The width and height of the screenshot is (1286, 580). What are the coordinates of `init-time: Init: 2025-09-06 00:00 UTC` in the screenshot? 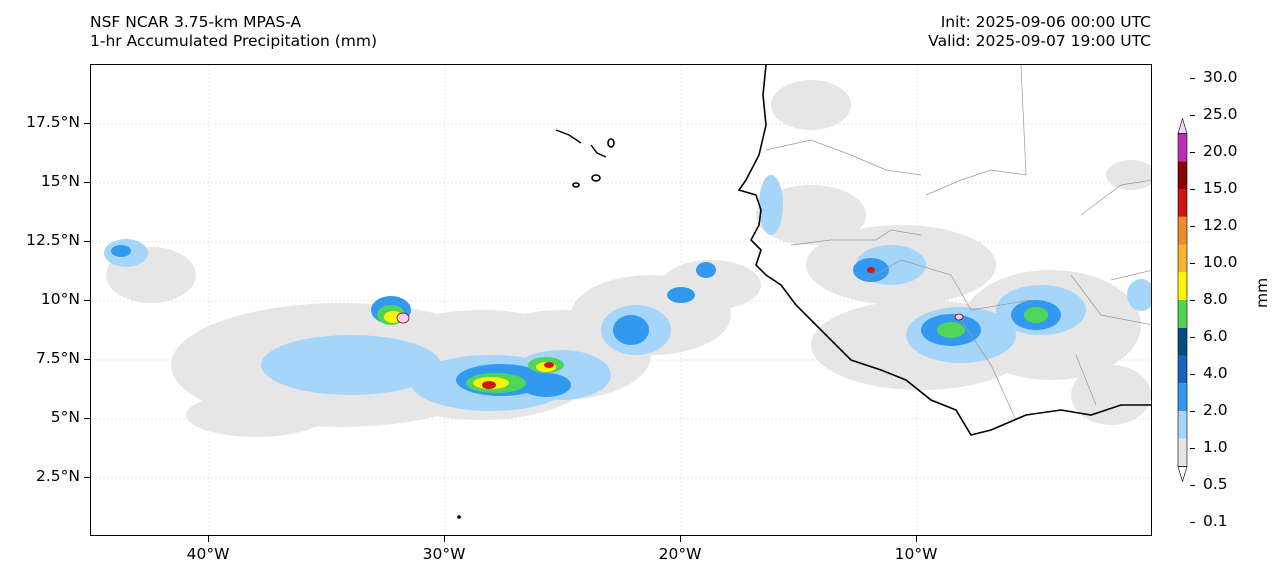 It's located at (1045, 22).